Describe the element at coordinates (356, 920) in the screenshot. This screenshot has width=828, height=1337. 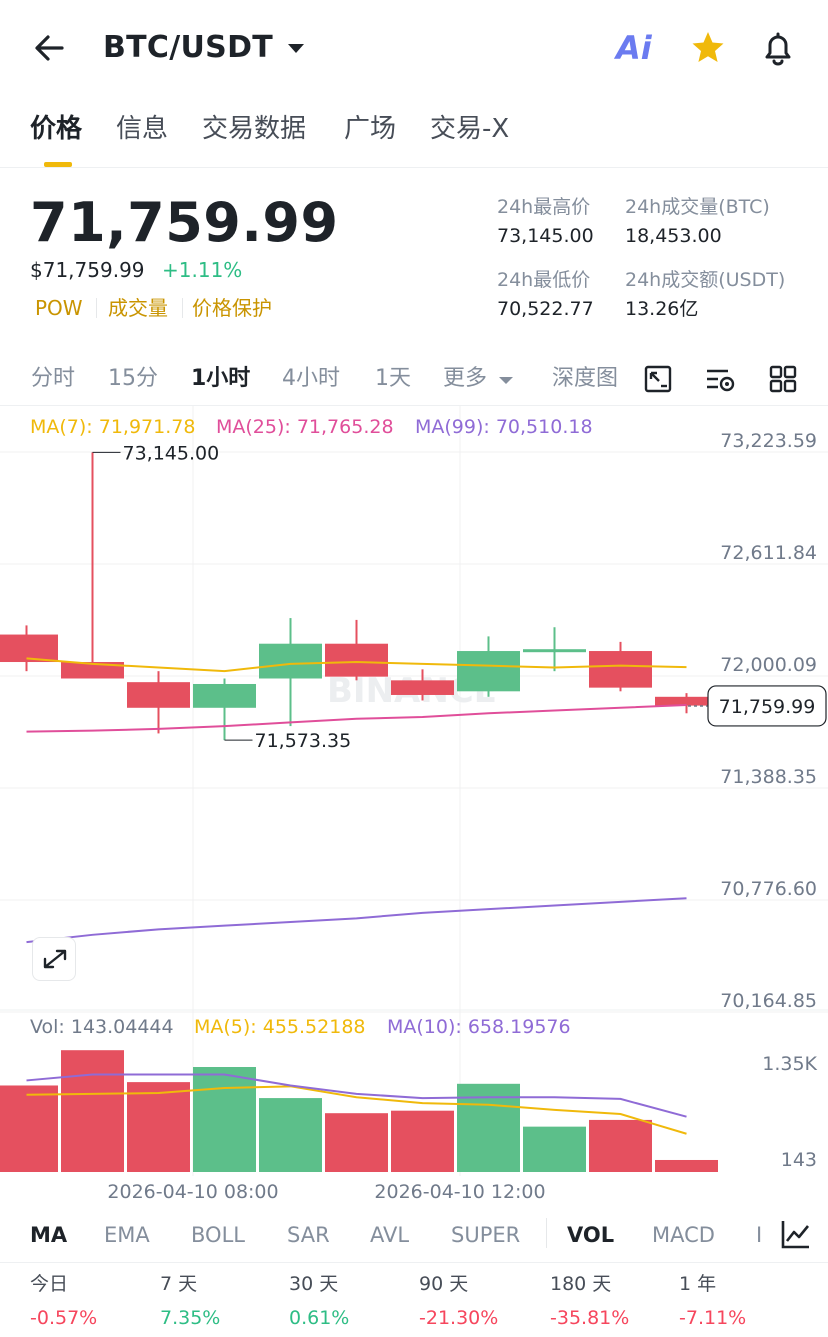
I see `ma99-line` at that location.